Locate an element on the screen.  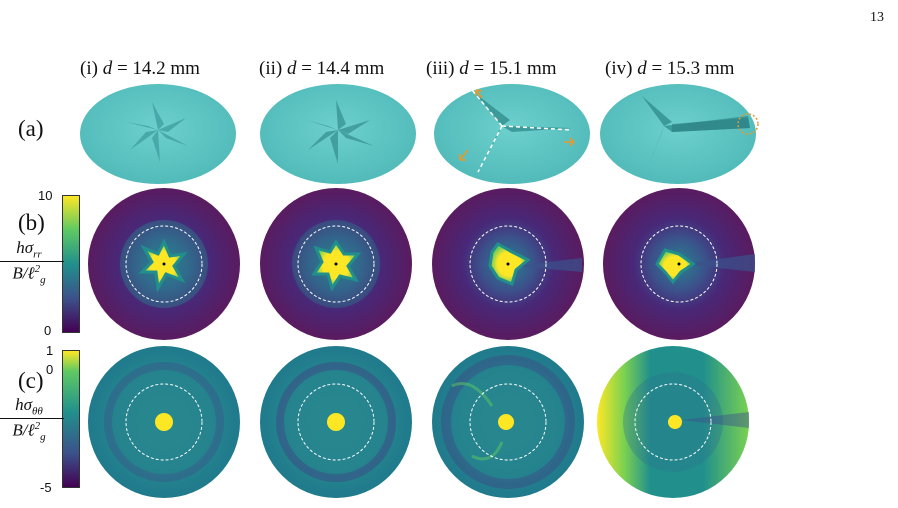
colorbar-b-max-tick: 10 is located at coordinates (45, 195).